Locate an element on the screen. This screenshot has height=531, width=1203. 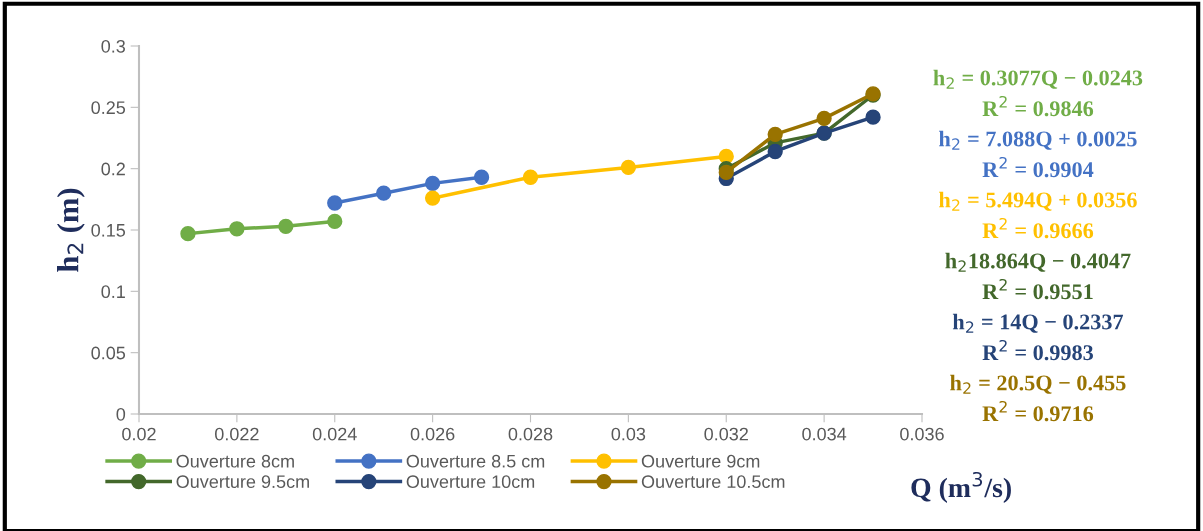
legend-label: Ouverture 10.5cm is located at coordinates (713, 482).